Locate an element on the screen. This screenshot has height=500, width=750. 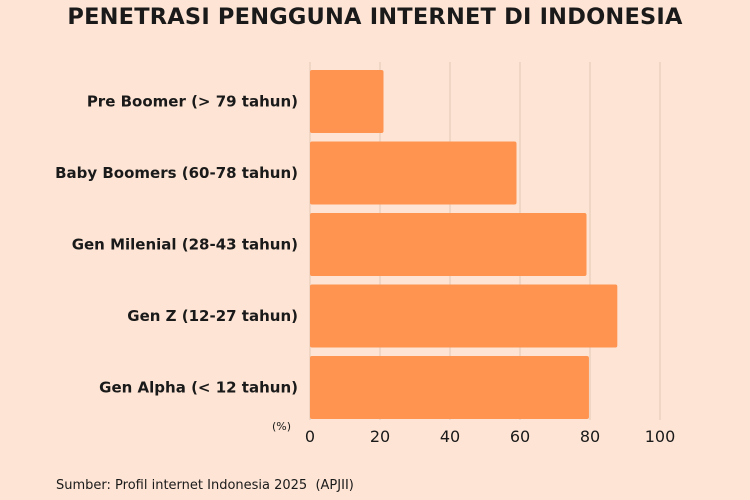
x-tick-label: 60 is located at coordinates (520, 436).